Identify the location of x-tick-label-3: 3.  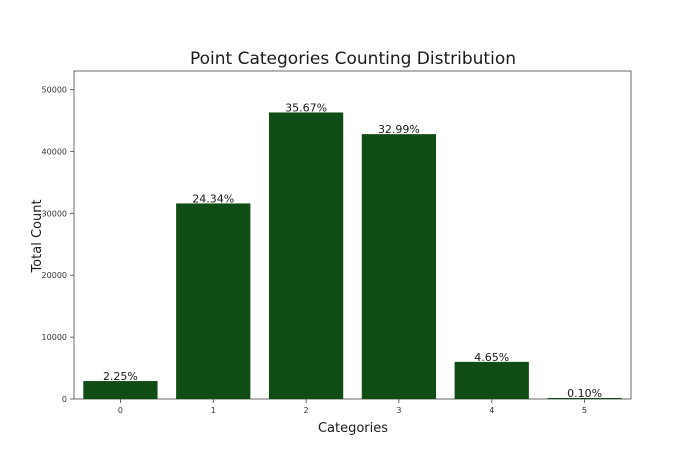
(398, 410).